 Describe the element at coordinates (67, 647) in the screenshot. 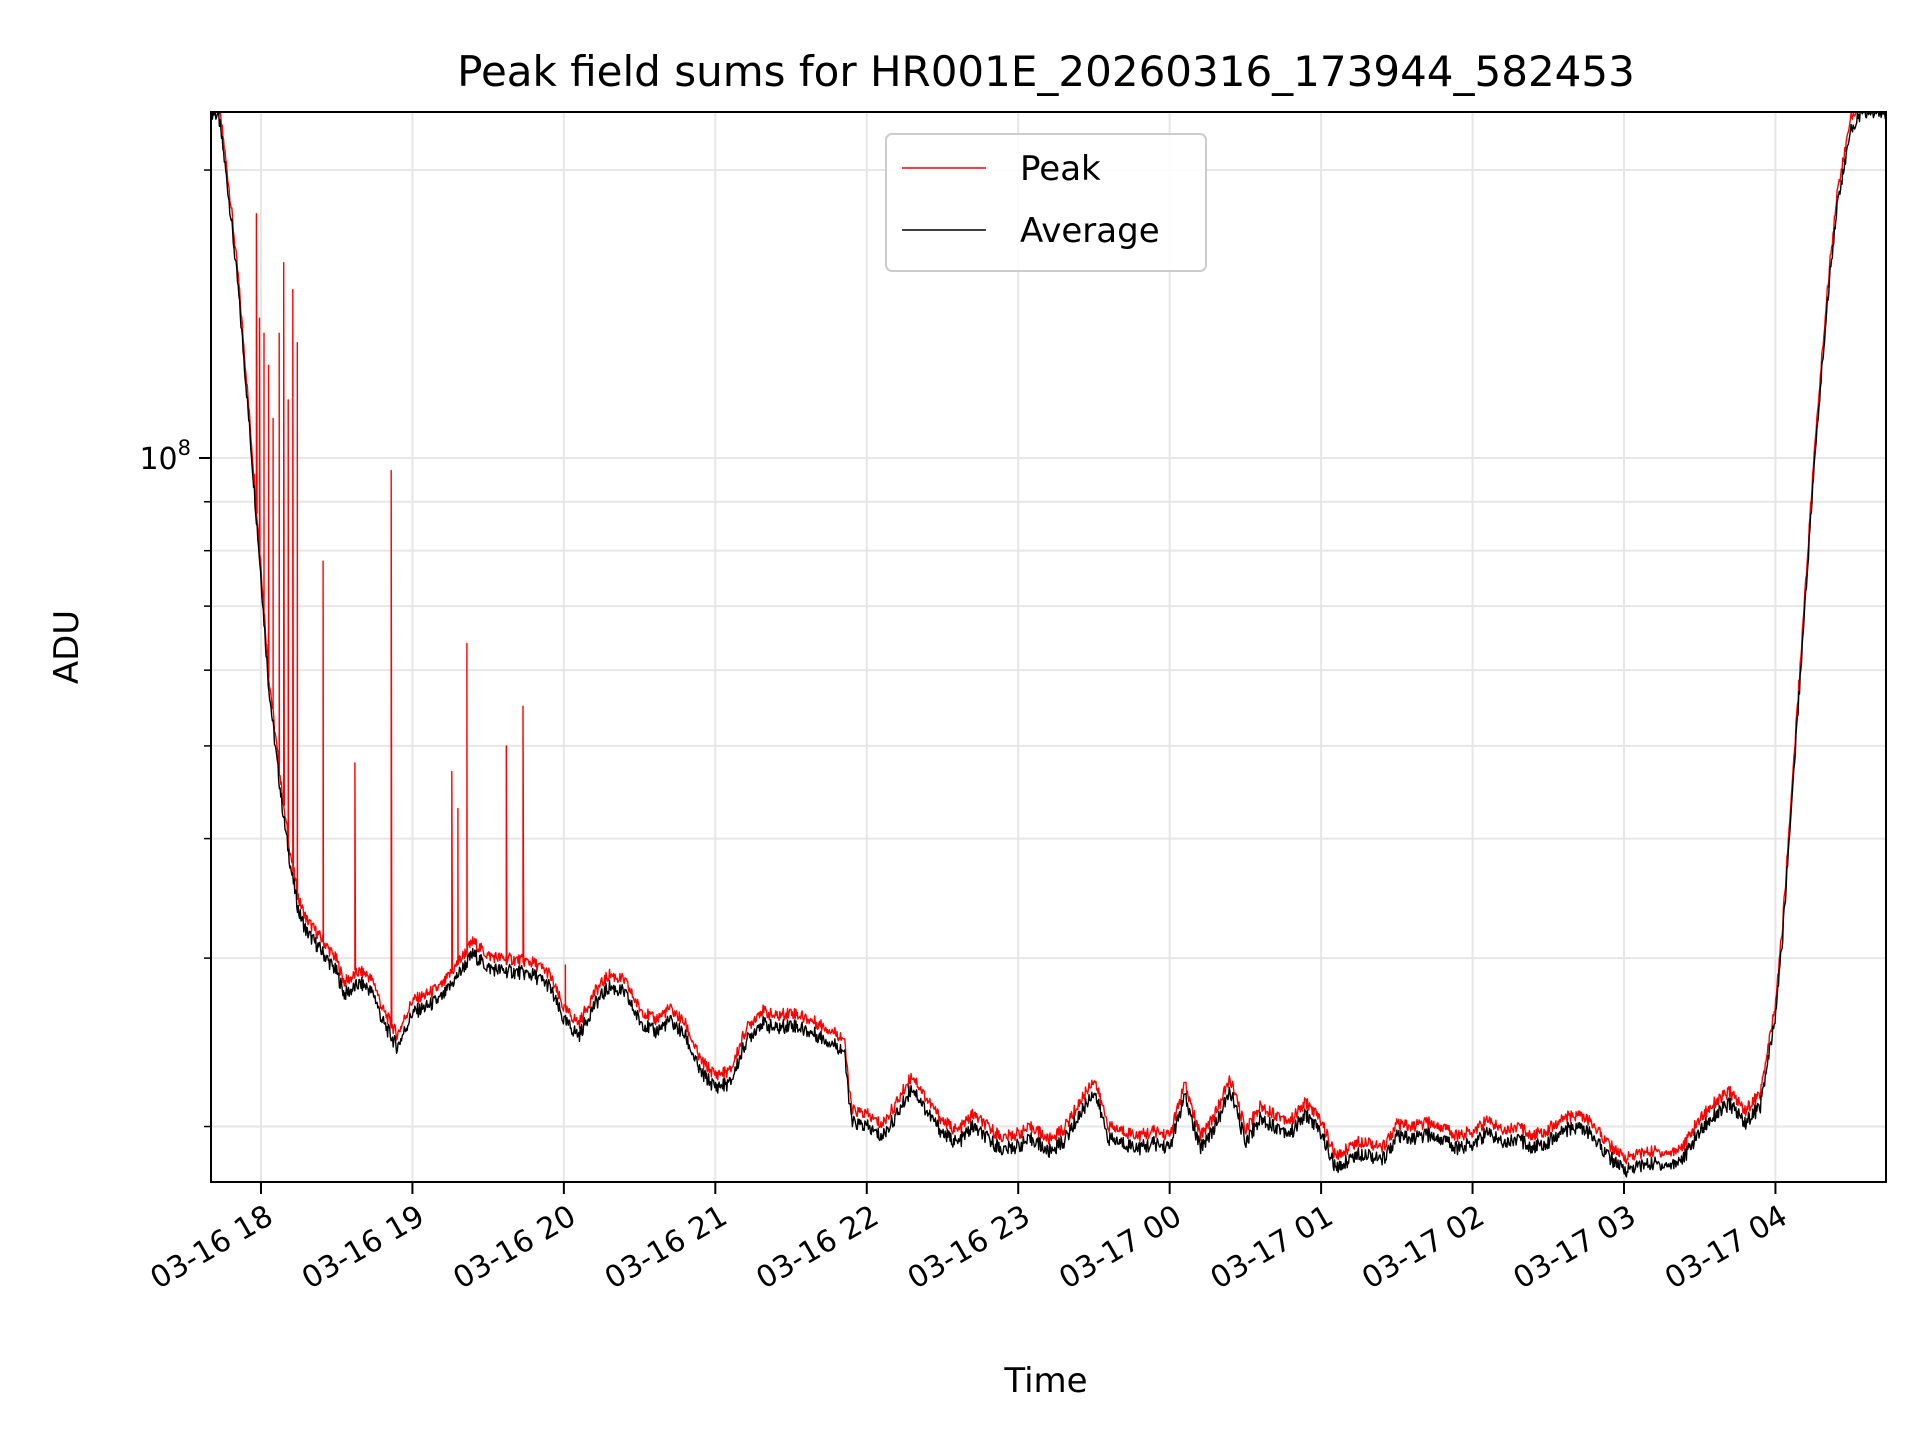

I see `y-axis-label: ADU` at that location.